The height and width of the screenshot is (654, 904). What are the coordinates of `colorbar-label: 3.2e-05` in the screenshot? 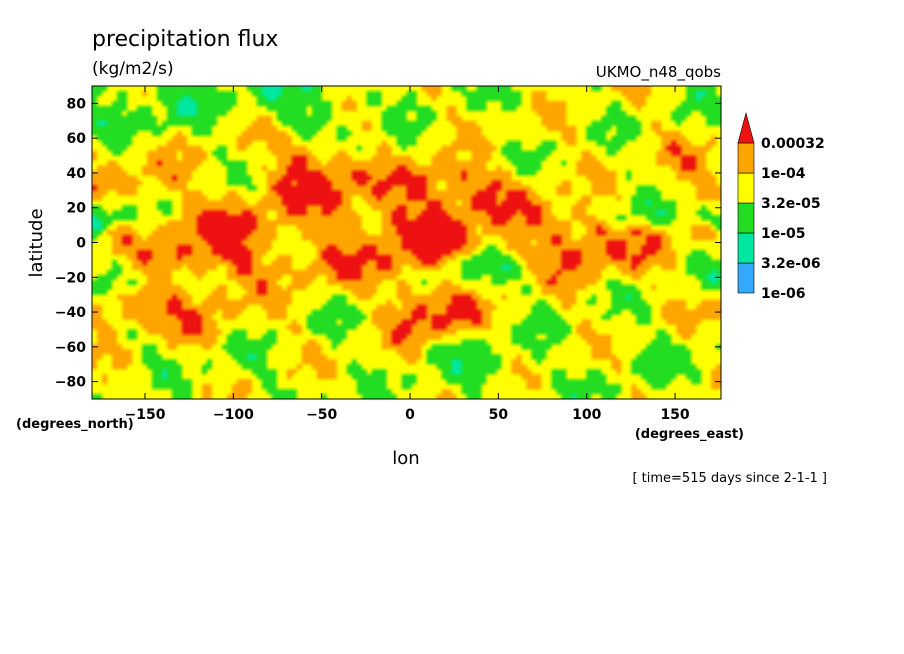 It's located at (791, 204).